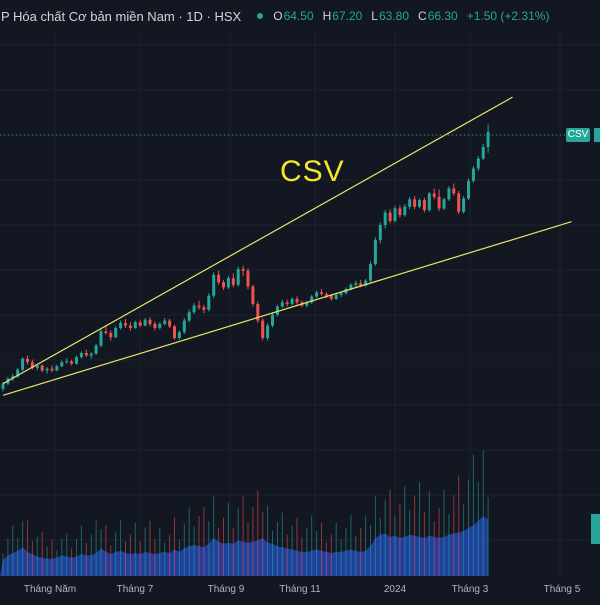 The image size is (600, 605). What do you see at coordinates (578, 135) in the screenshot?
I see `symbol-price-tag: CSV` at bounding box center [578, 135].